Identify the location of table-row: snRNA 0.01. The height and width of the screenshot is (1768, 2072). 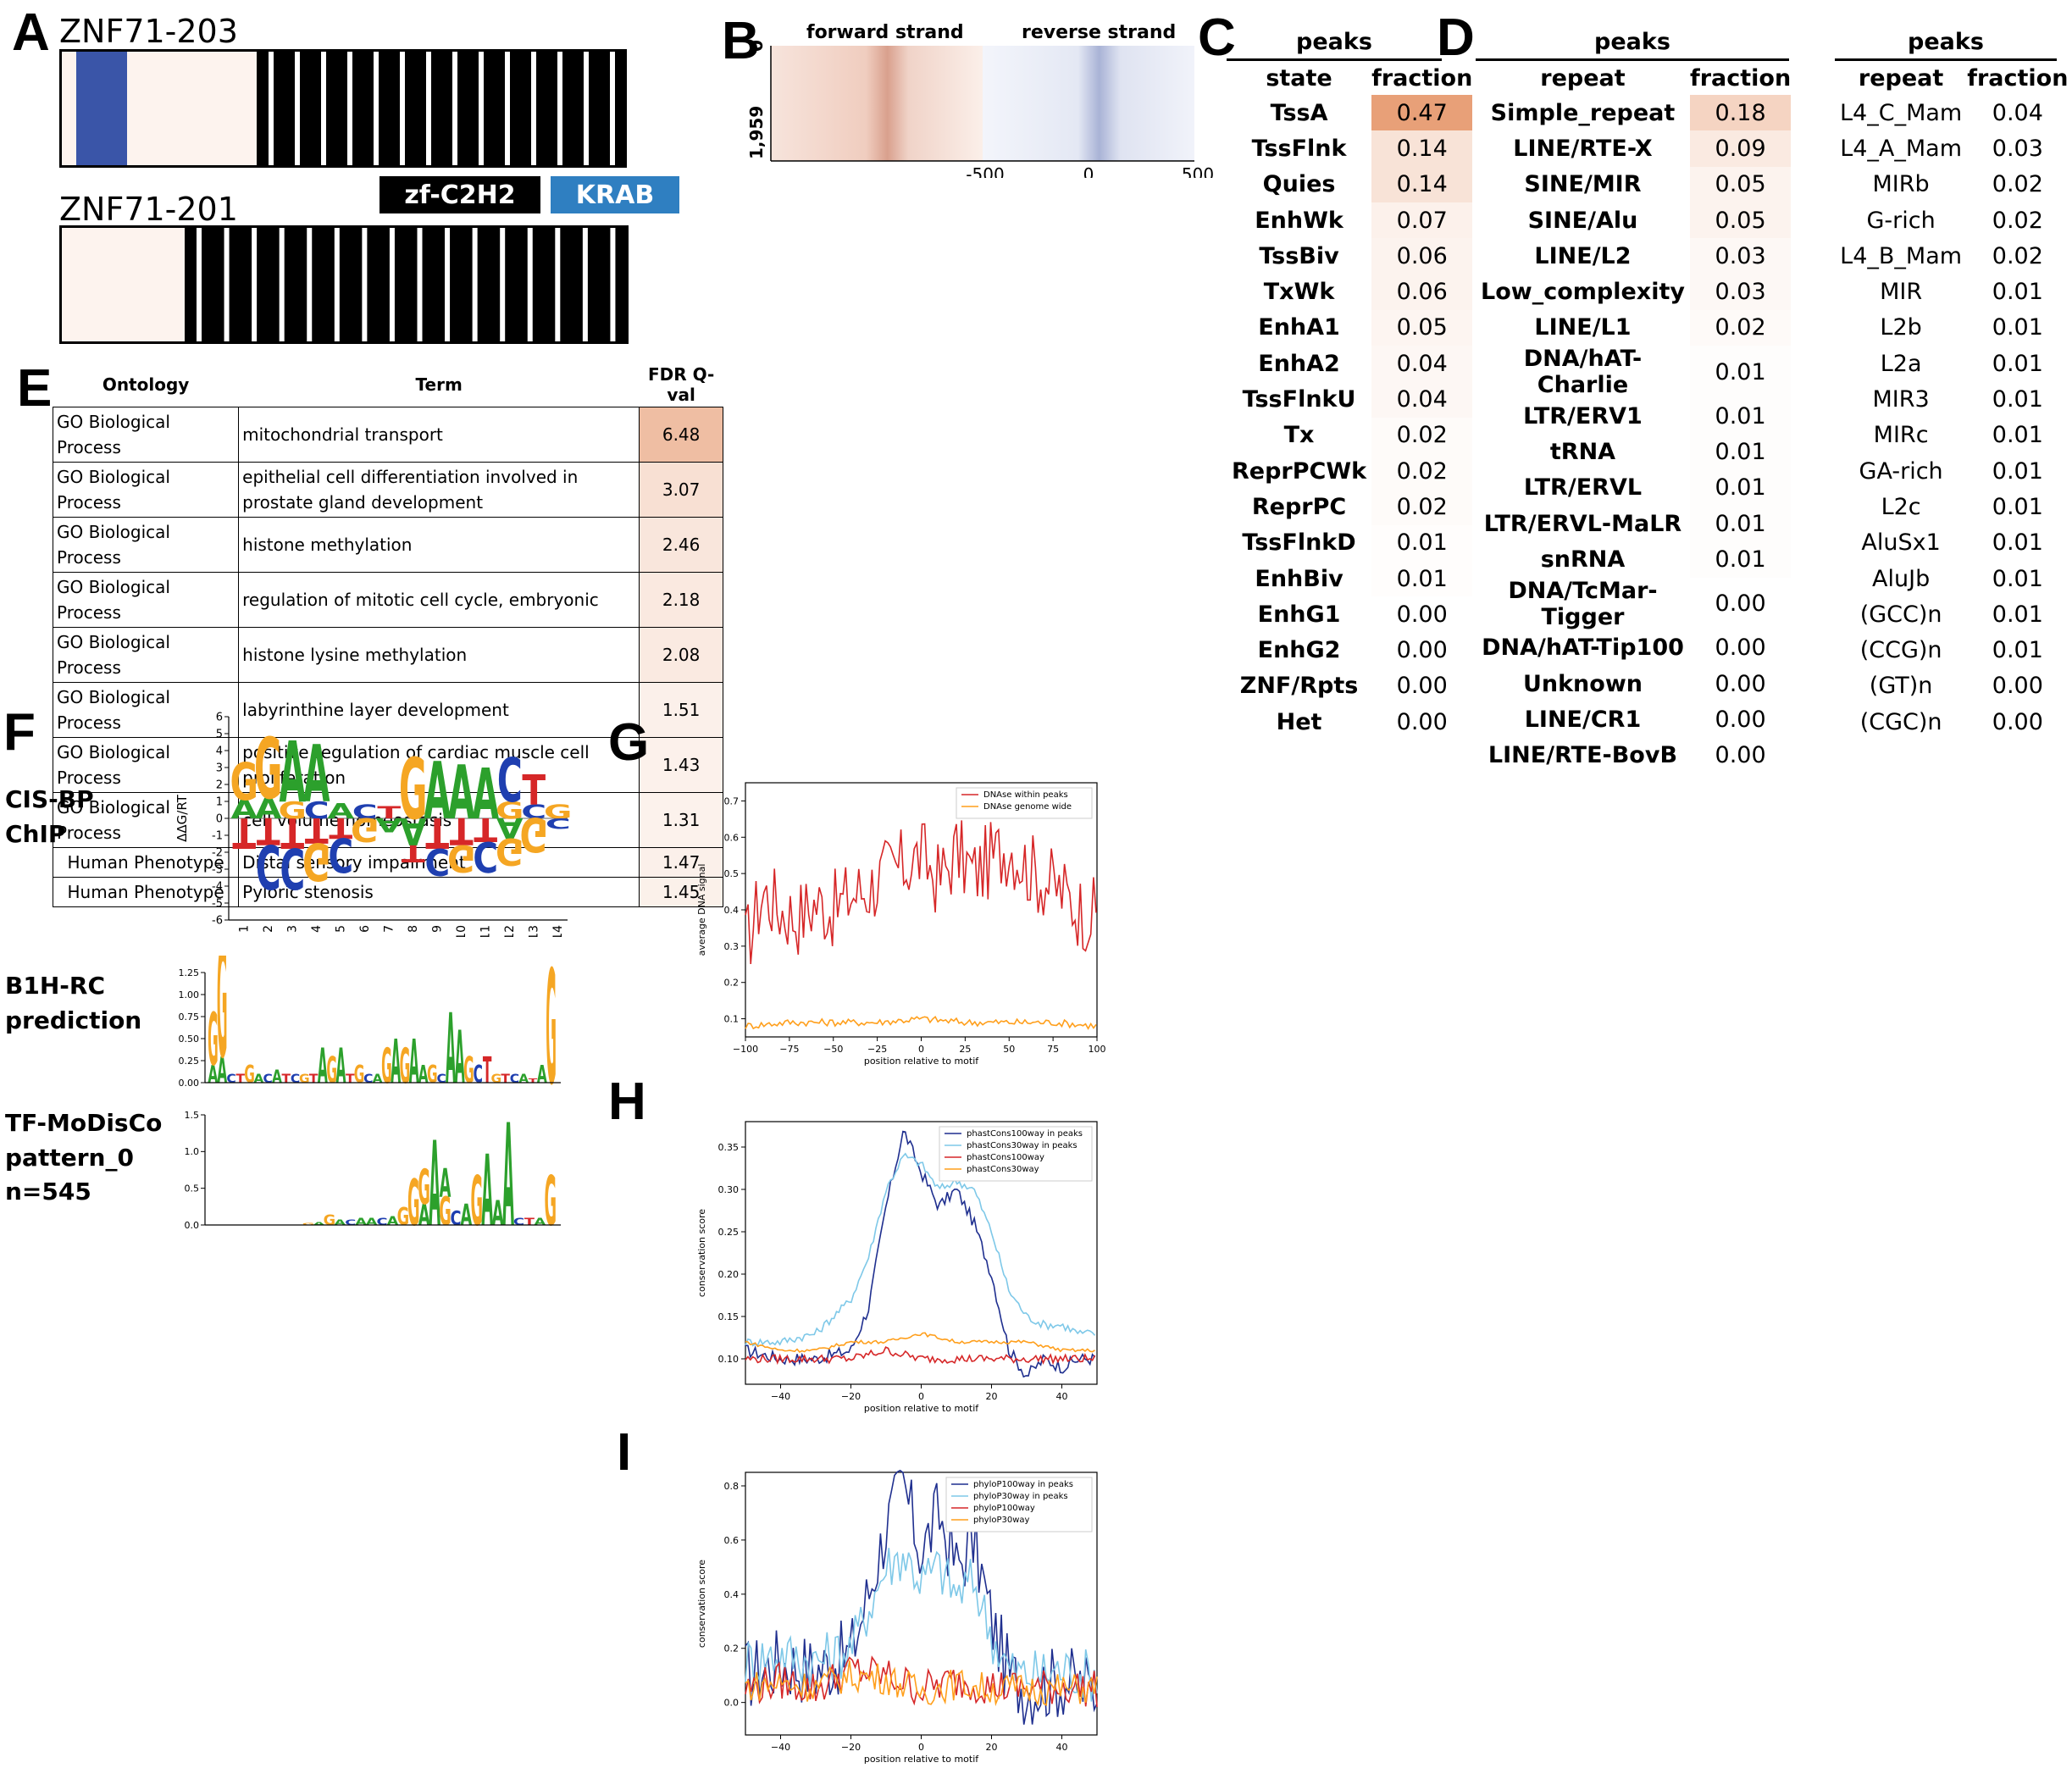
(1634, 560).